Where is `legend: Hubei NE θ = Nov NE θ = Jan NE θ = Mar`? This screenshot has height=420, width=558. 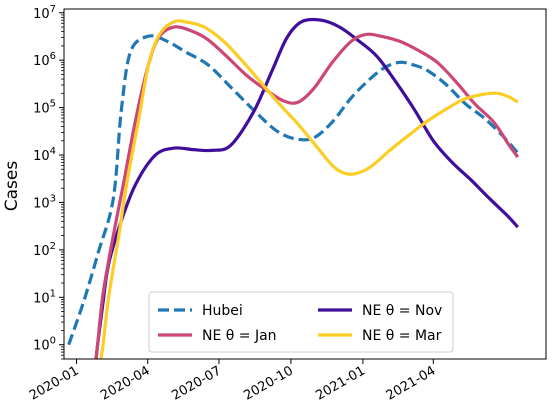
legend: Hubei NE θ = Nov NE θ = Jan NE θ = Mar is located at coordinates (301, 322).